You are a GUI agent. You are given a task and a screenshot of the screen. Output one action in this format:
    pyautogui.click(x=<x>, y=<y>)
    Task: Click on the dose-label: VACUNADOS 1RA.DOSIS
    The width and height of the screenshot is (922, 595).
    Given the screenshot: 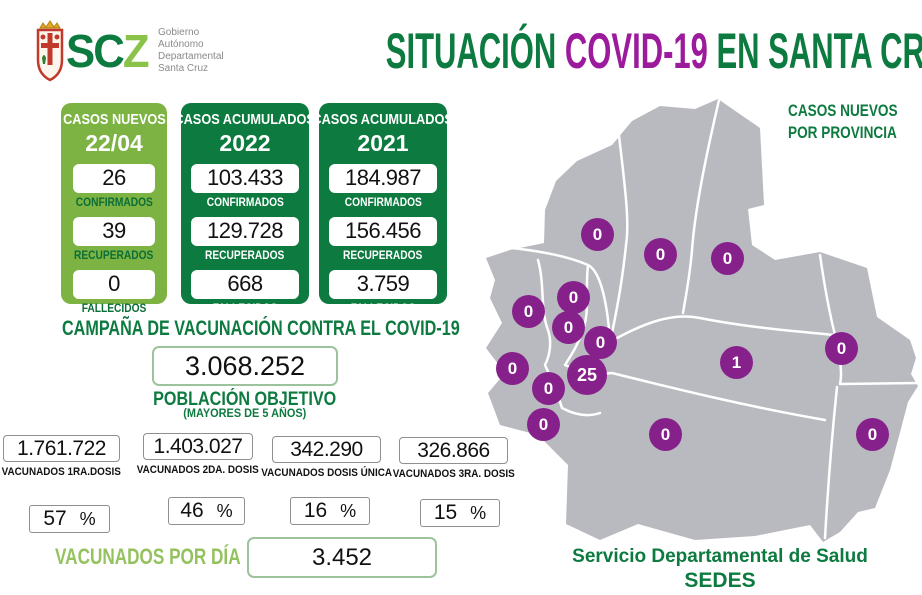 What is the action you would take?
    pyautogui.click(x=61, y=472)
    